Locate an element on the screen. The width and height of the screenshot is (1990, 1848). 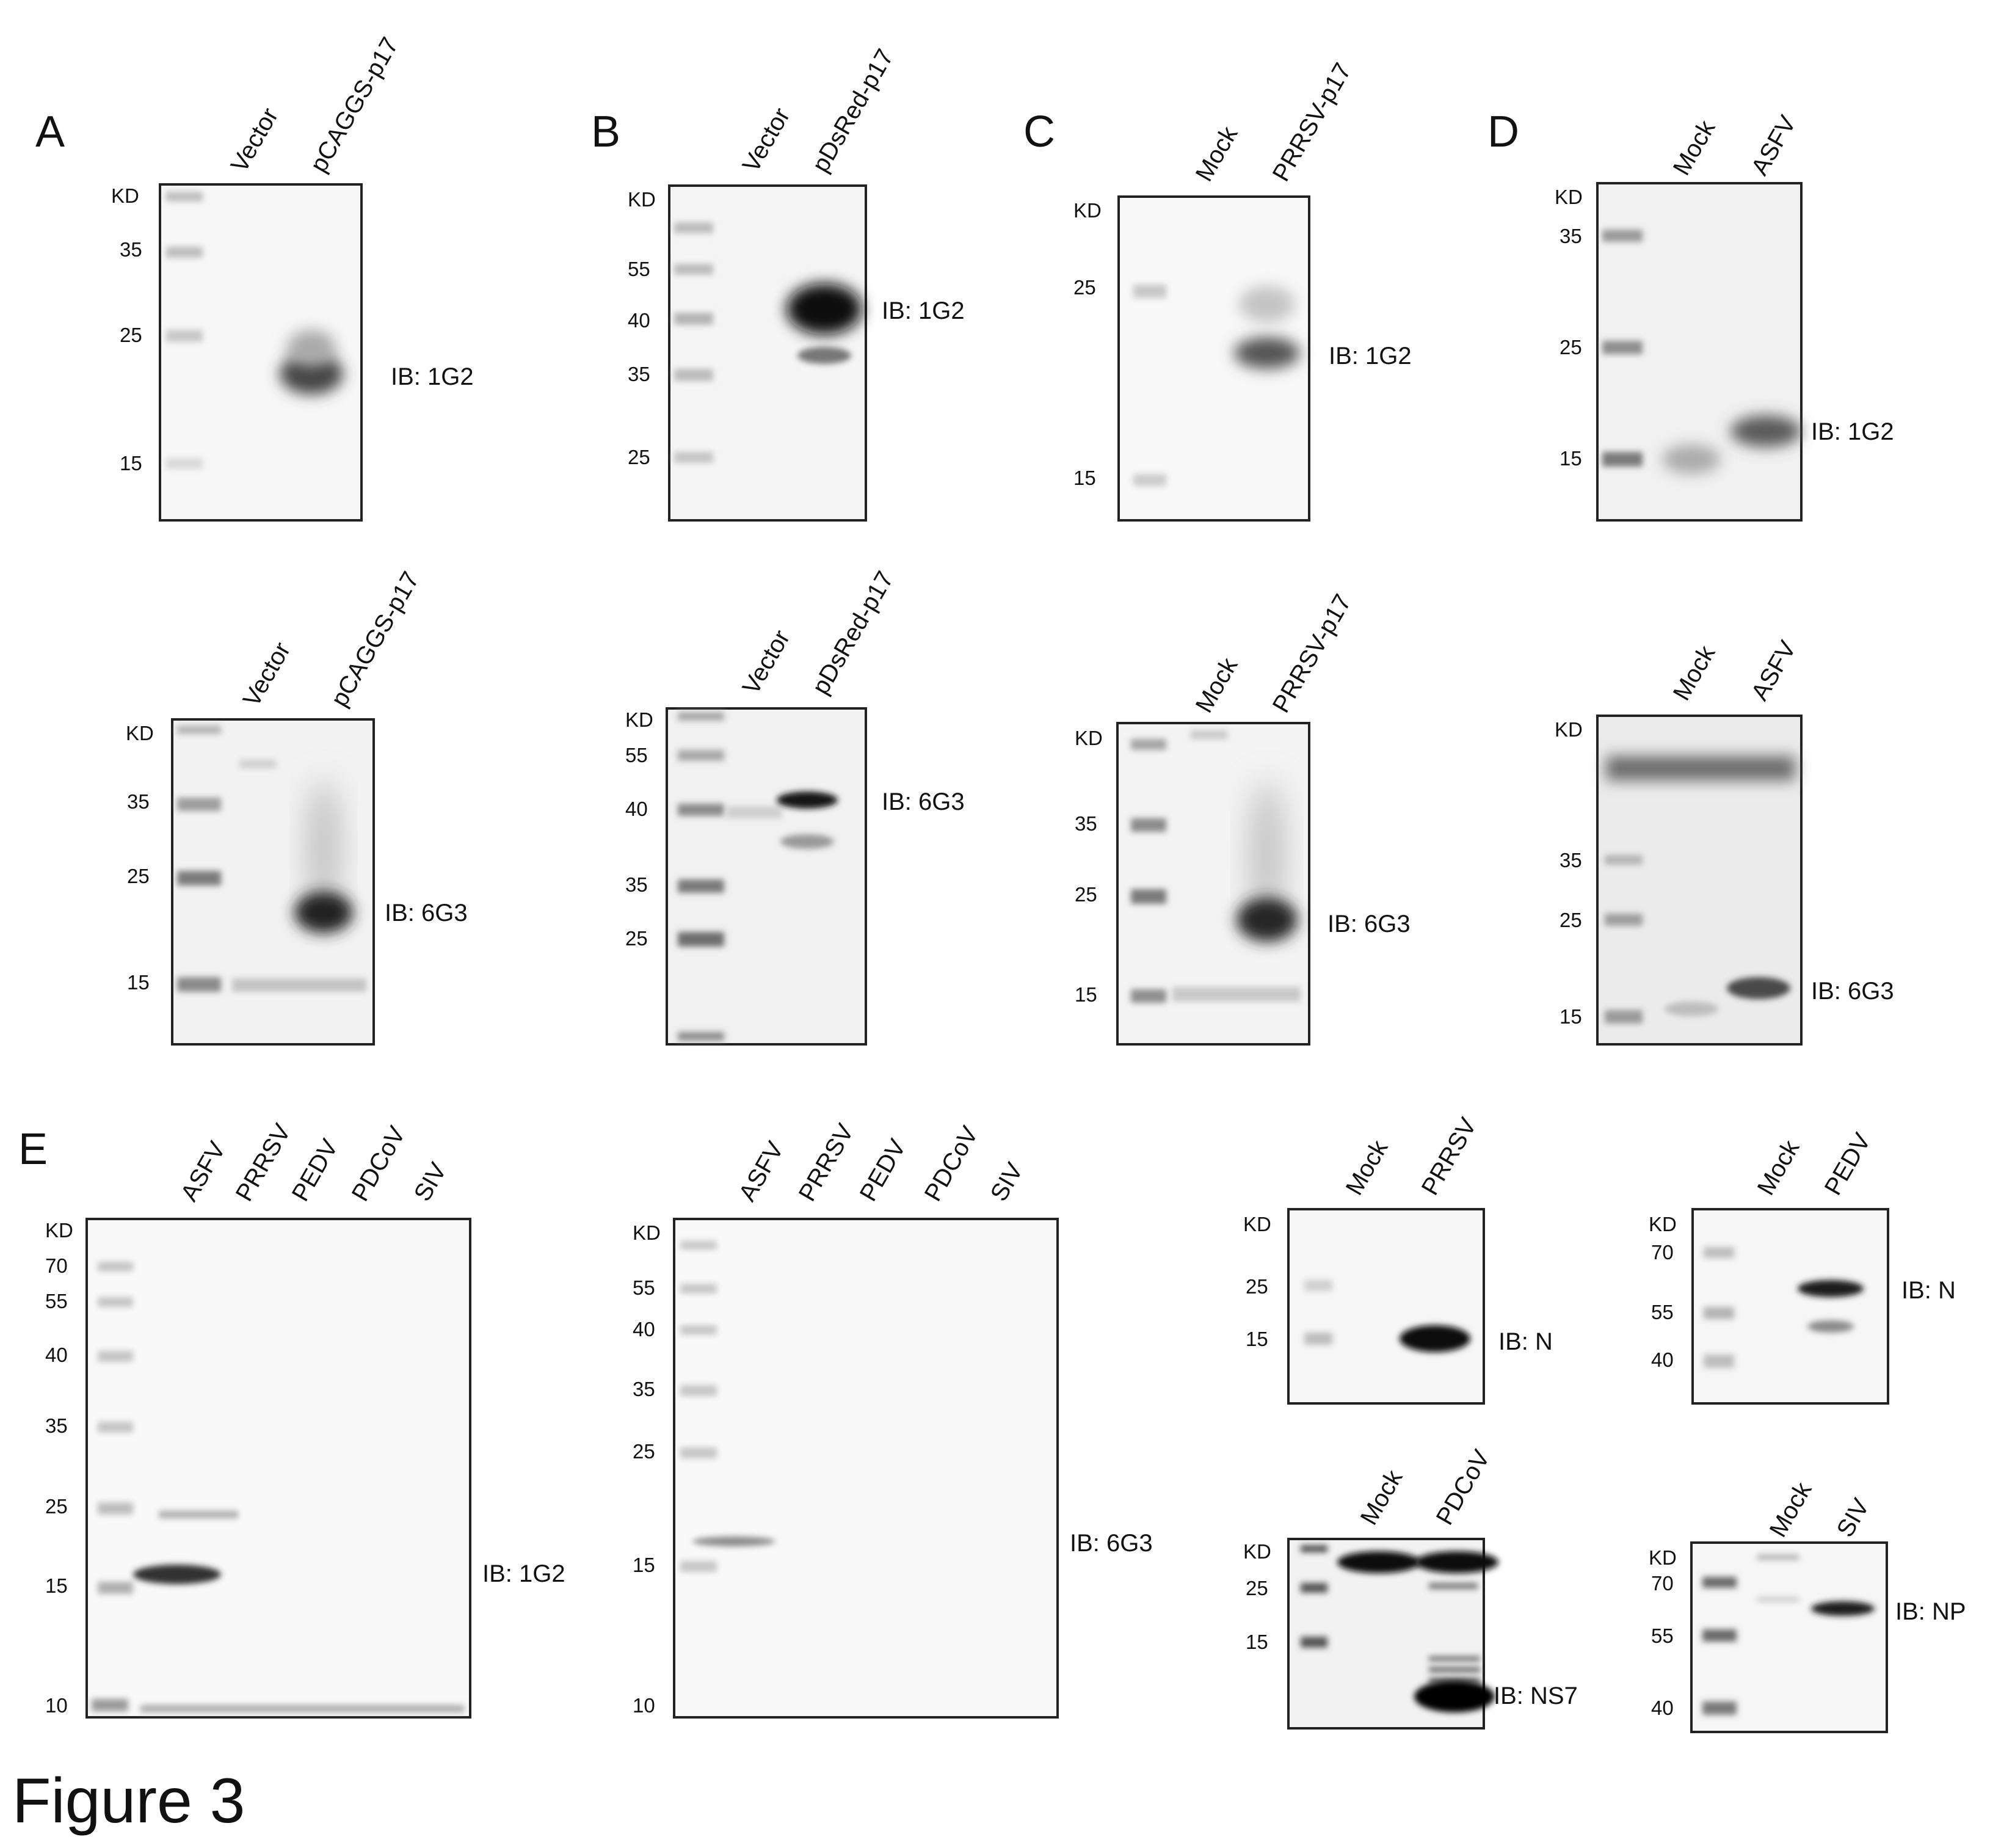
lane-label: SIV is located at coordinates (1008, 1182).